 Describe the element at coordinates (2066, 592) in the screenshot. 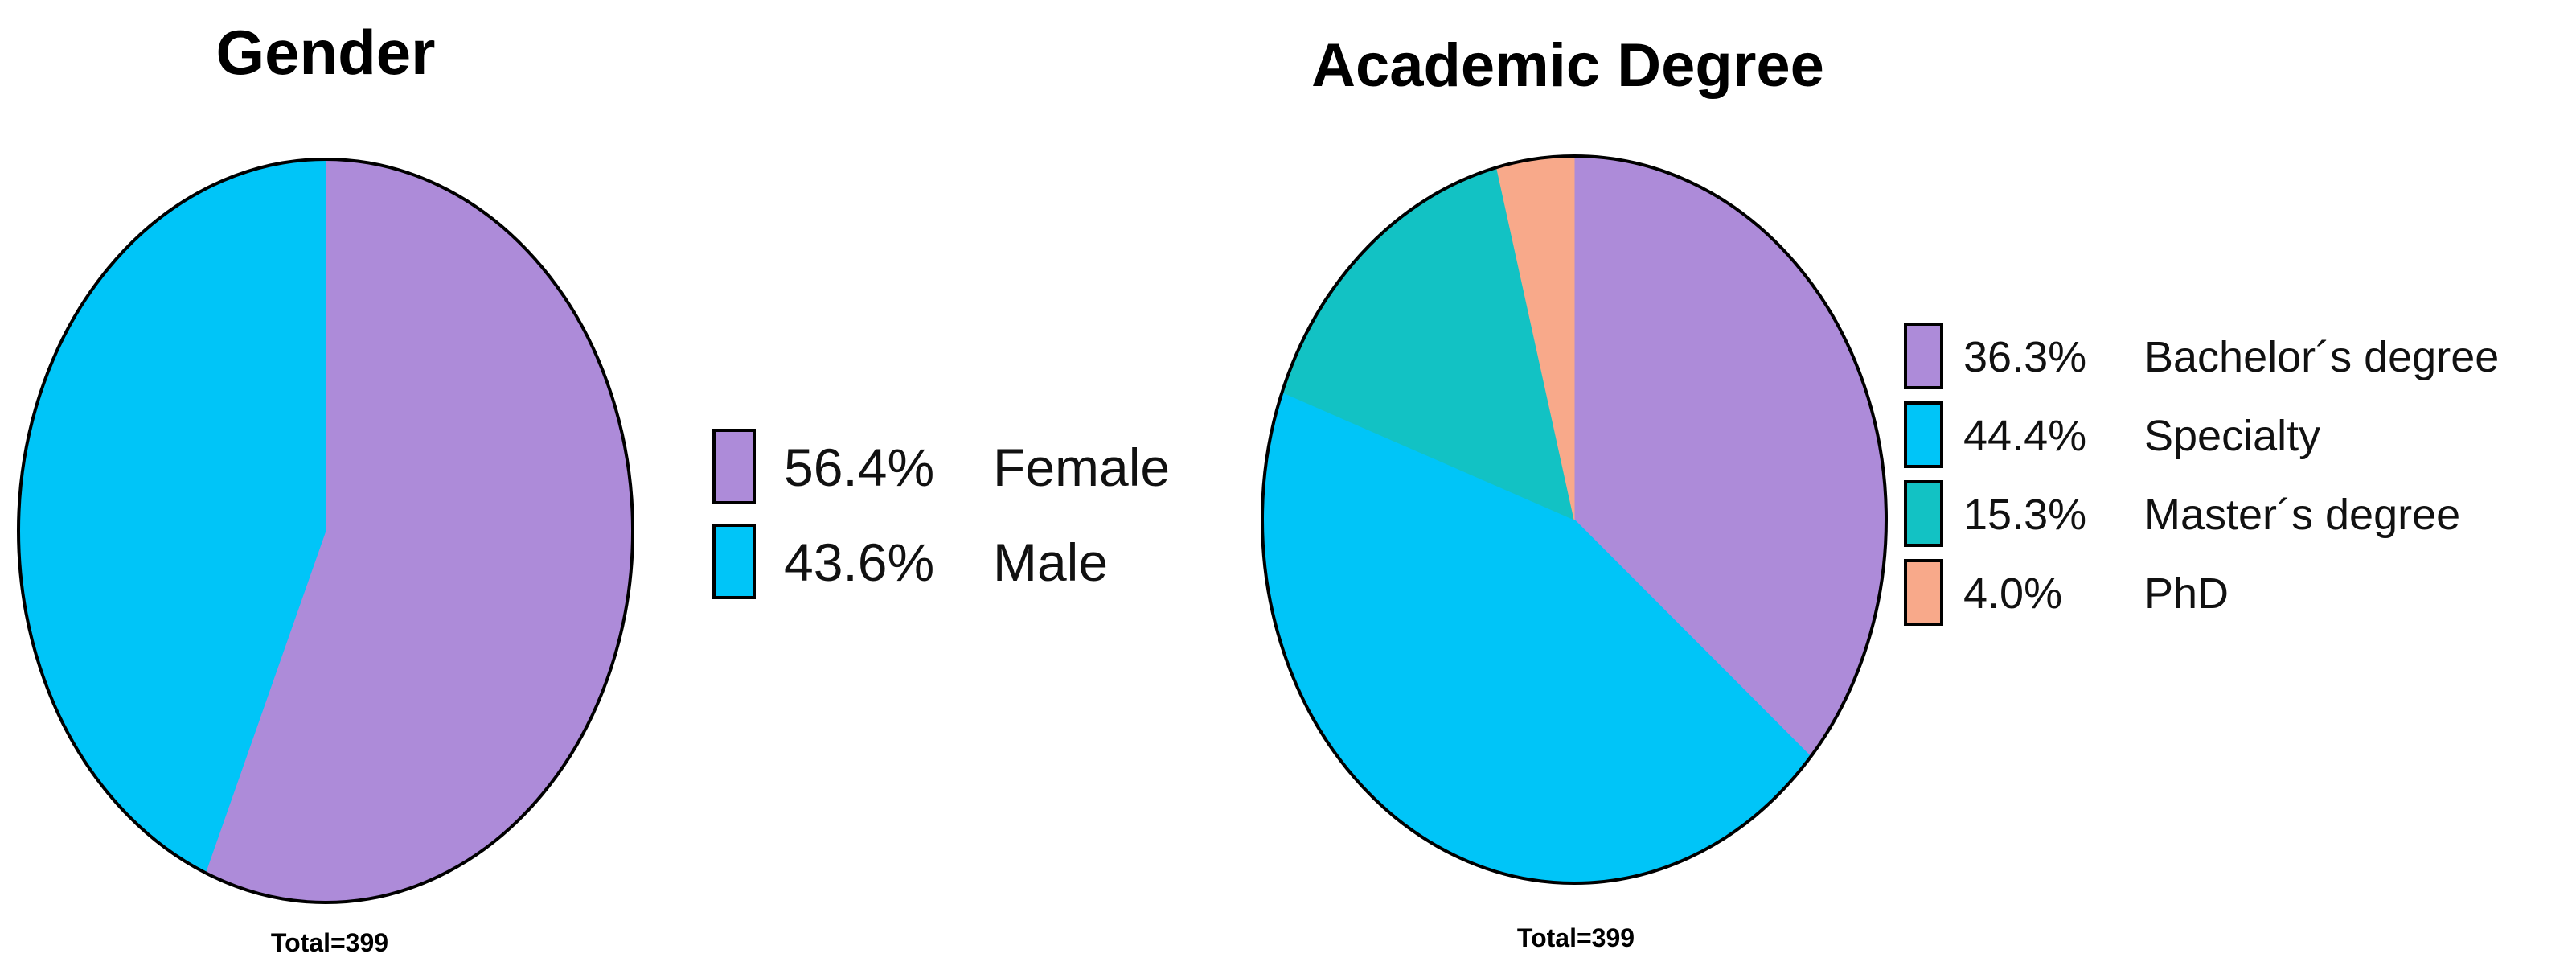

I see `legend-item-phd: 4.0% PhD` at that location.